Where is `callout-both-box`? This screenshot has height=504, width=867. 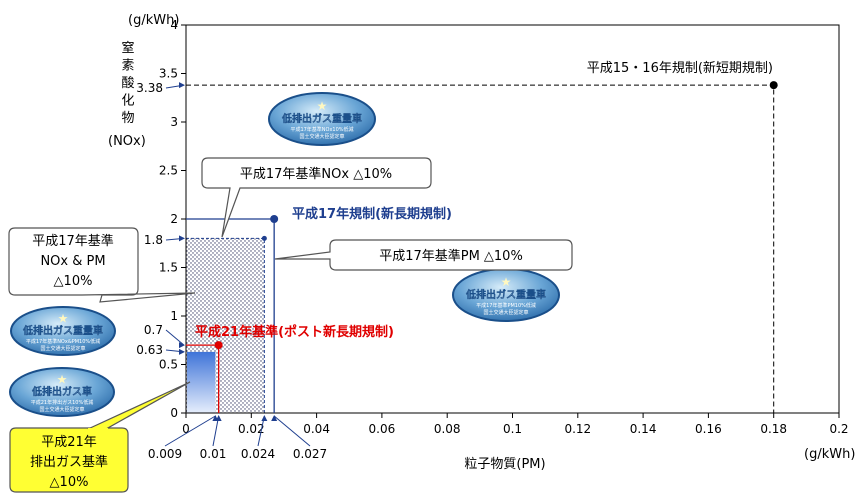 callout-both-box is located at coordinates (102, 265).